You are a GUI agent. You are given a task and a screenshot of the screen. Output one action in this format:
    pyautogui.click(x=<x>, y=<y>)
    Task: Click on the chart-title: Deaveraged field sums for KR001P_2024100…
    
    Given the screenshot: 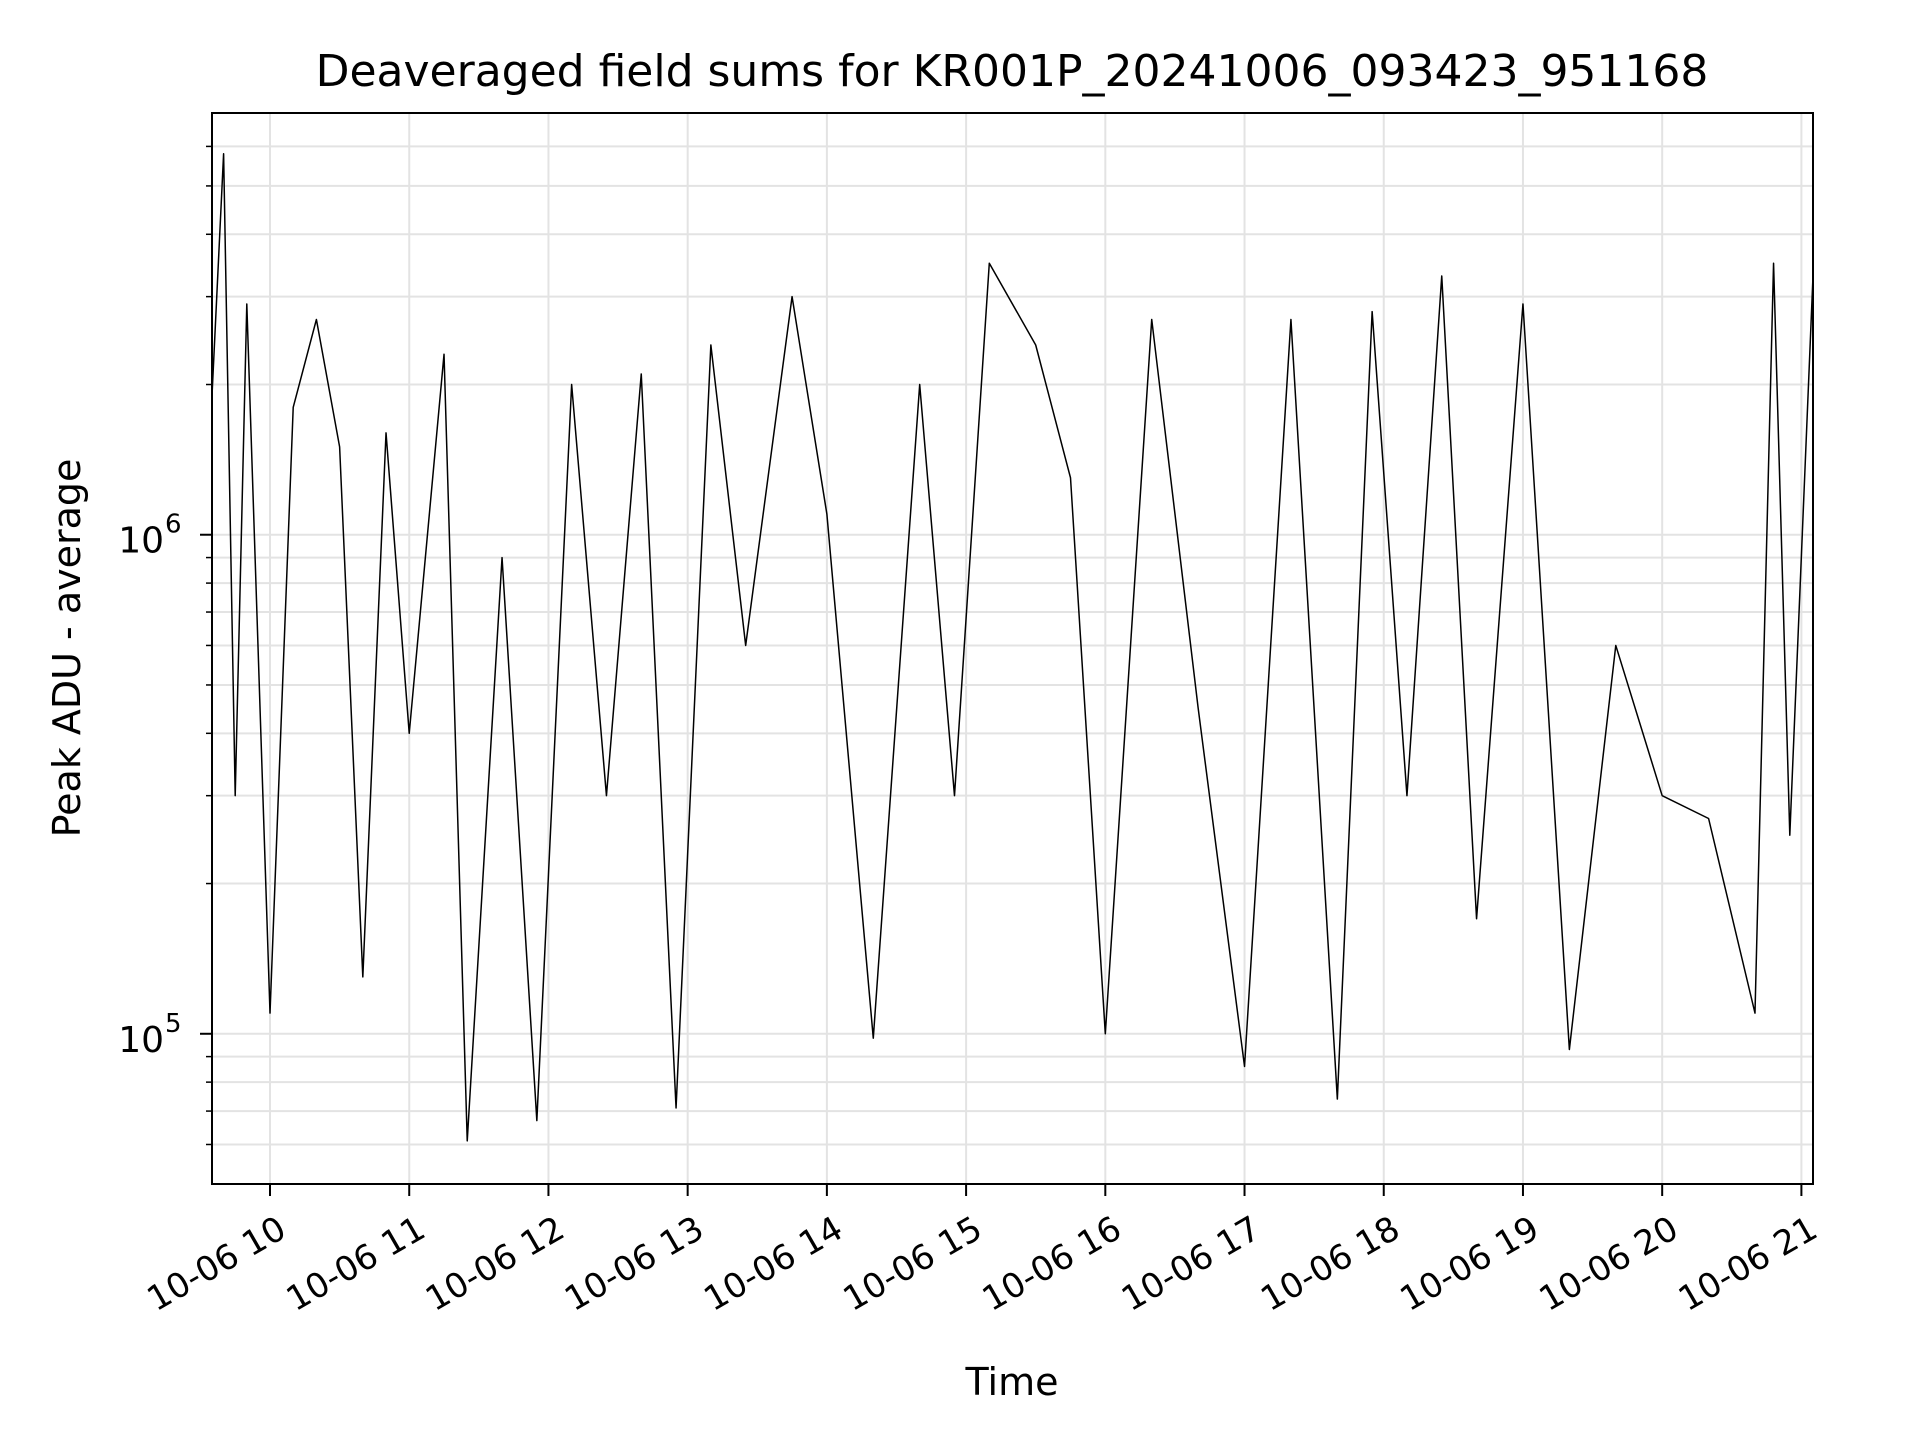 What is the action you would take?
    pyautogui.click(x=1012, y=71)
    